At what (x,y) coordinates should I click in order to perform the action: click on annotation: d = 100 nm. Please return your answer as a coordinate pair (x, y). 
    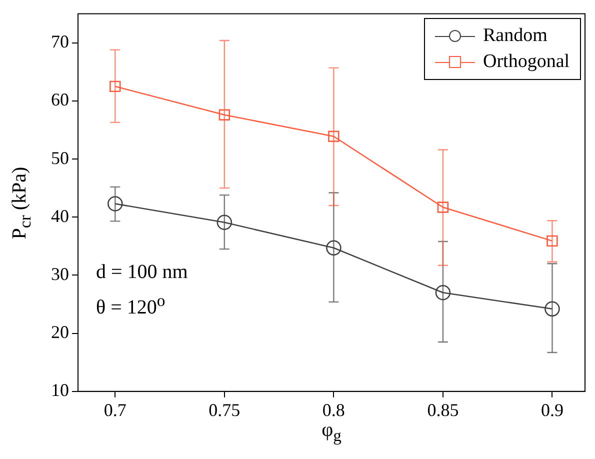
    Looking at the image, I should click on (142, 272).